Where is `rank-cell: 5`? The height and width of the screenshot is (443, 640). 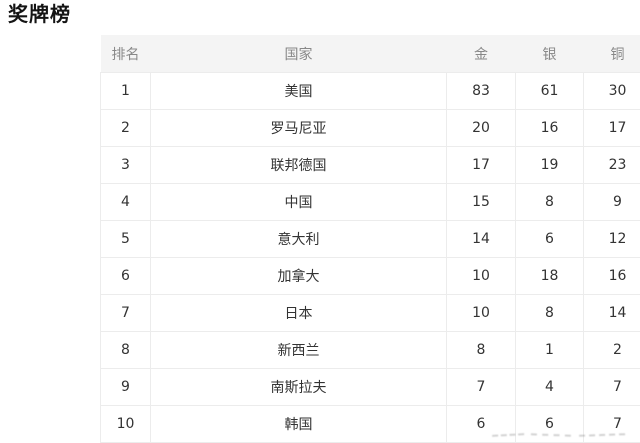 rank-cell: 5 is located at coordinates (126, 239).